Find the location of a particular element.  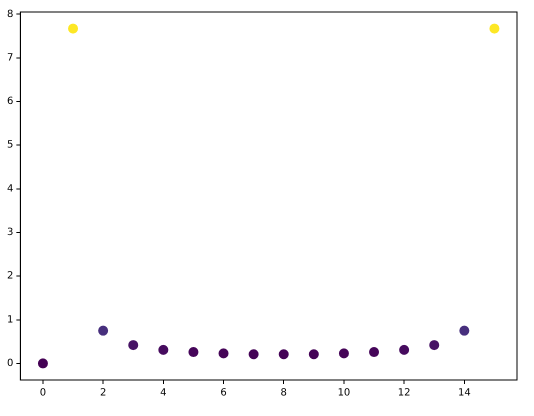

x-tick-label: 12 is located at coordinates (404, 393).